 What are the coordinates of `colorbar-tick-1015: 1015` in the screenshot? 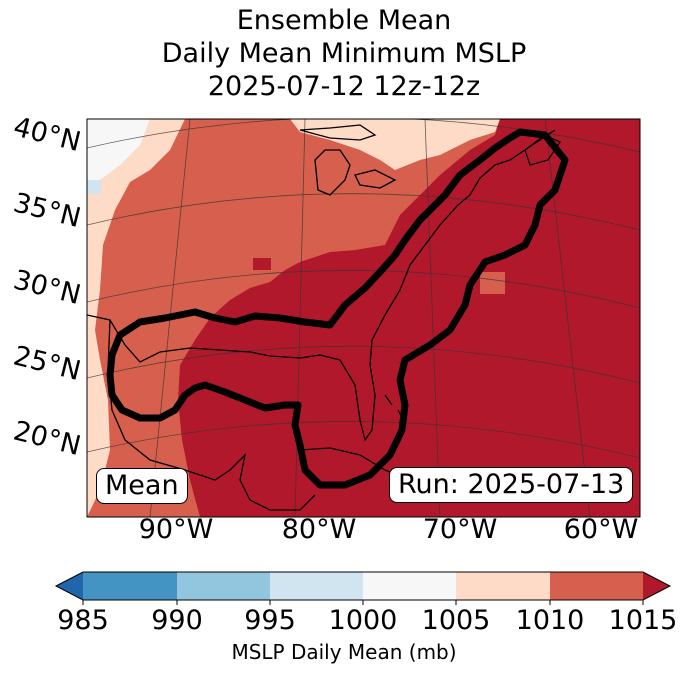 It's located at (643, 620).